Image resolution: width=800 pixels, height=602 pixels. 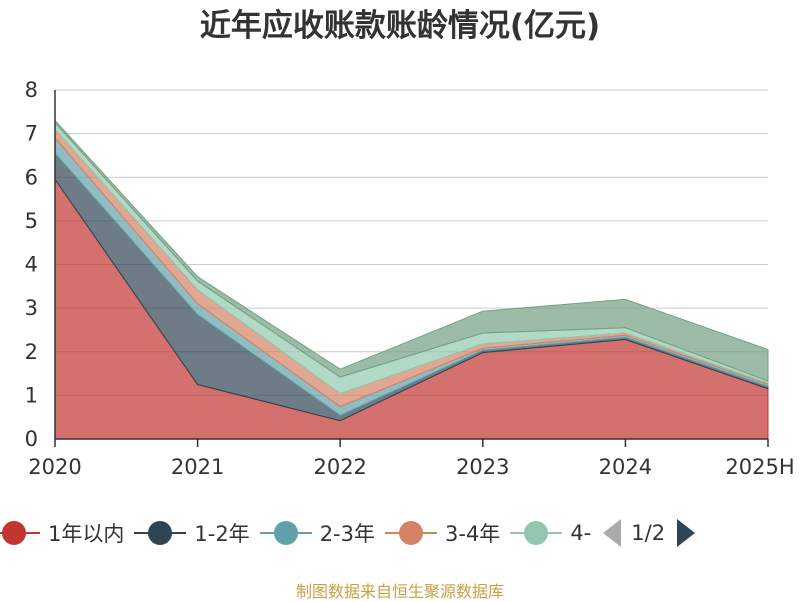 I want to click on x-tick-label: 2023, so click(x=482, y=467).